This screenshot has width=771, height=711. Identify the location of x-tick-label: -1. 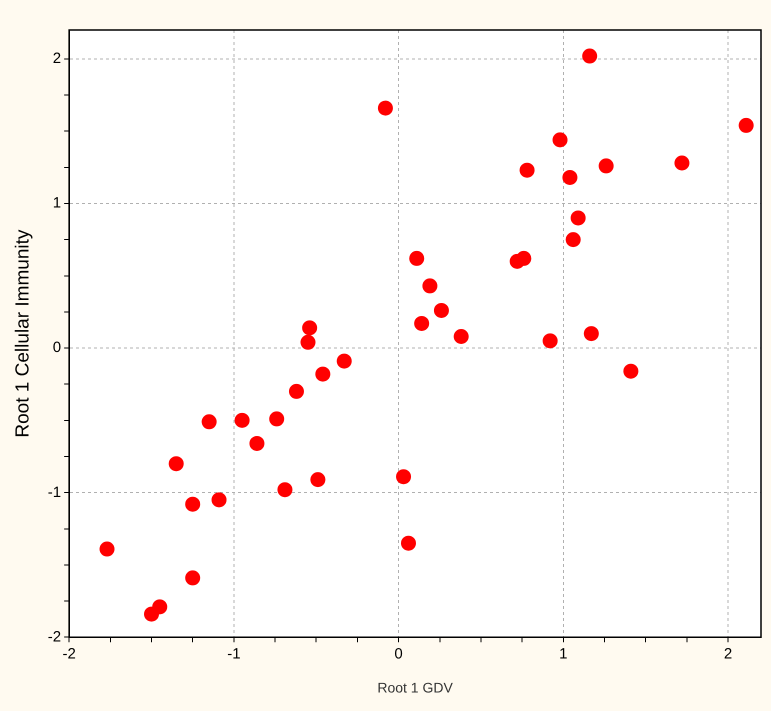
(234, 653).